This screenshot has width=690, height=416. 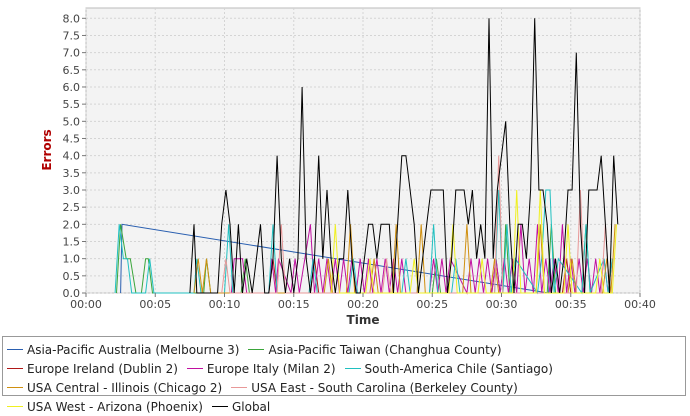 I want to click on legend-label: Europe Ireland (Dublin 2), so click(x=102, y=368).